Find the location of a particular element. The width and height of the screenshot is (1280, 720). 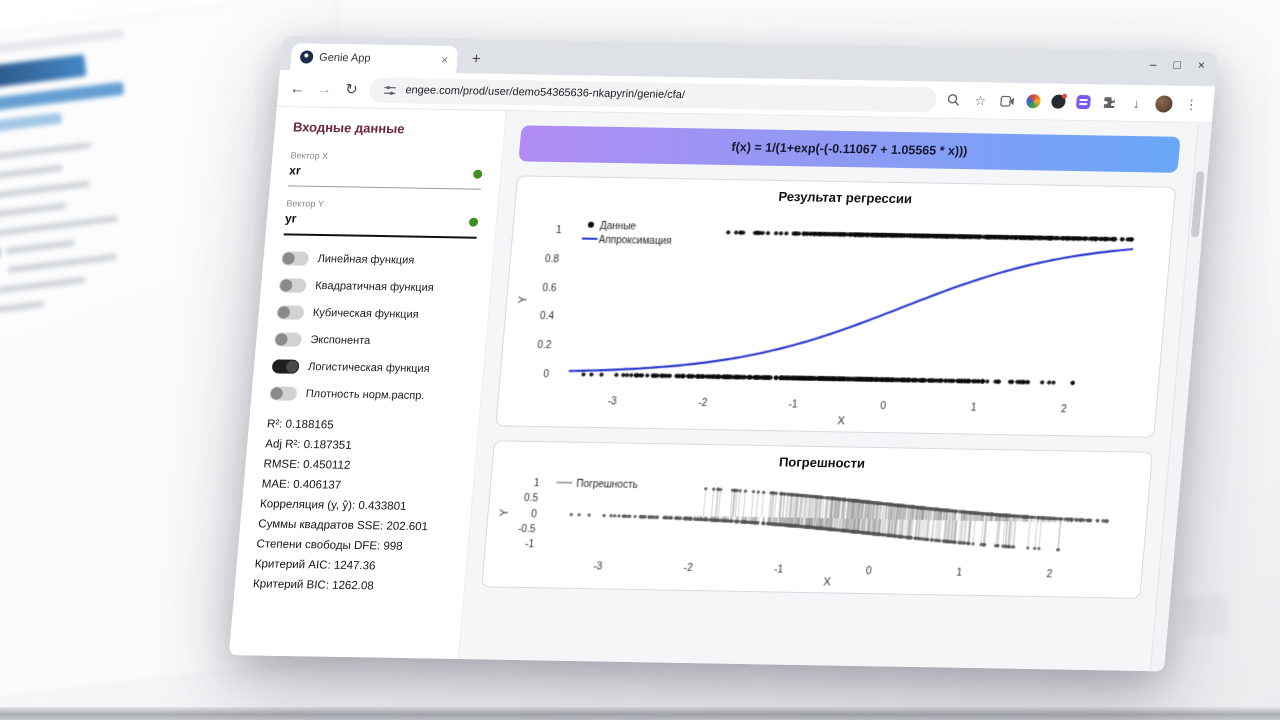

toggle-row-normal-density: Плотность норм.распр. is located at coordinates (366, 394).